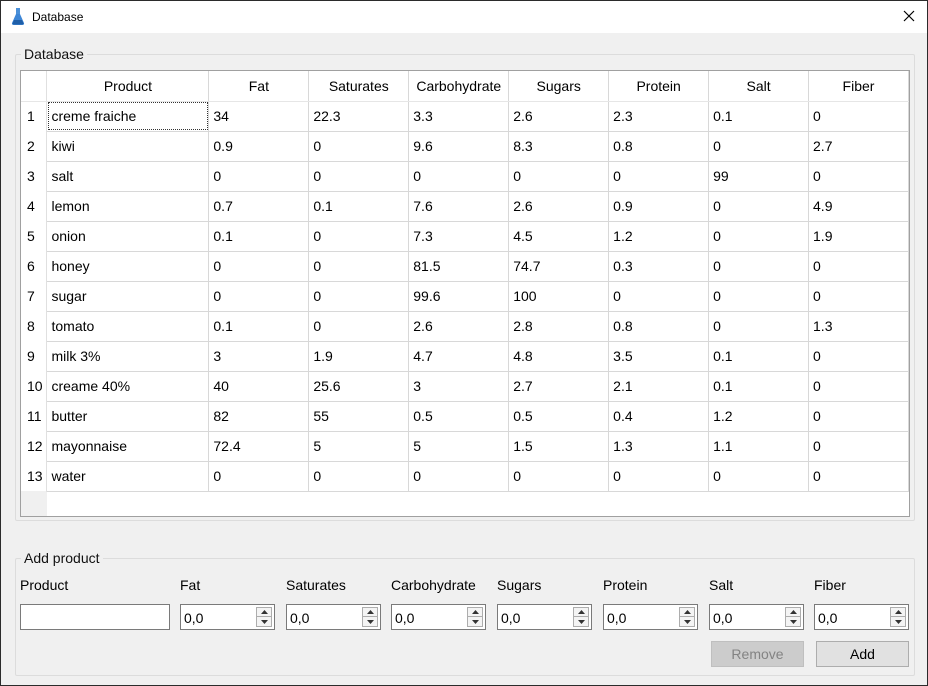  What do you see at coordinates (459, 206) in the screenshot?
I see `cell-carbohydrate: 7.6` at bounding box center [459, 206].